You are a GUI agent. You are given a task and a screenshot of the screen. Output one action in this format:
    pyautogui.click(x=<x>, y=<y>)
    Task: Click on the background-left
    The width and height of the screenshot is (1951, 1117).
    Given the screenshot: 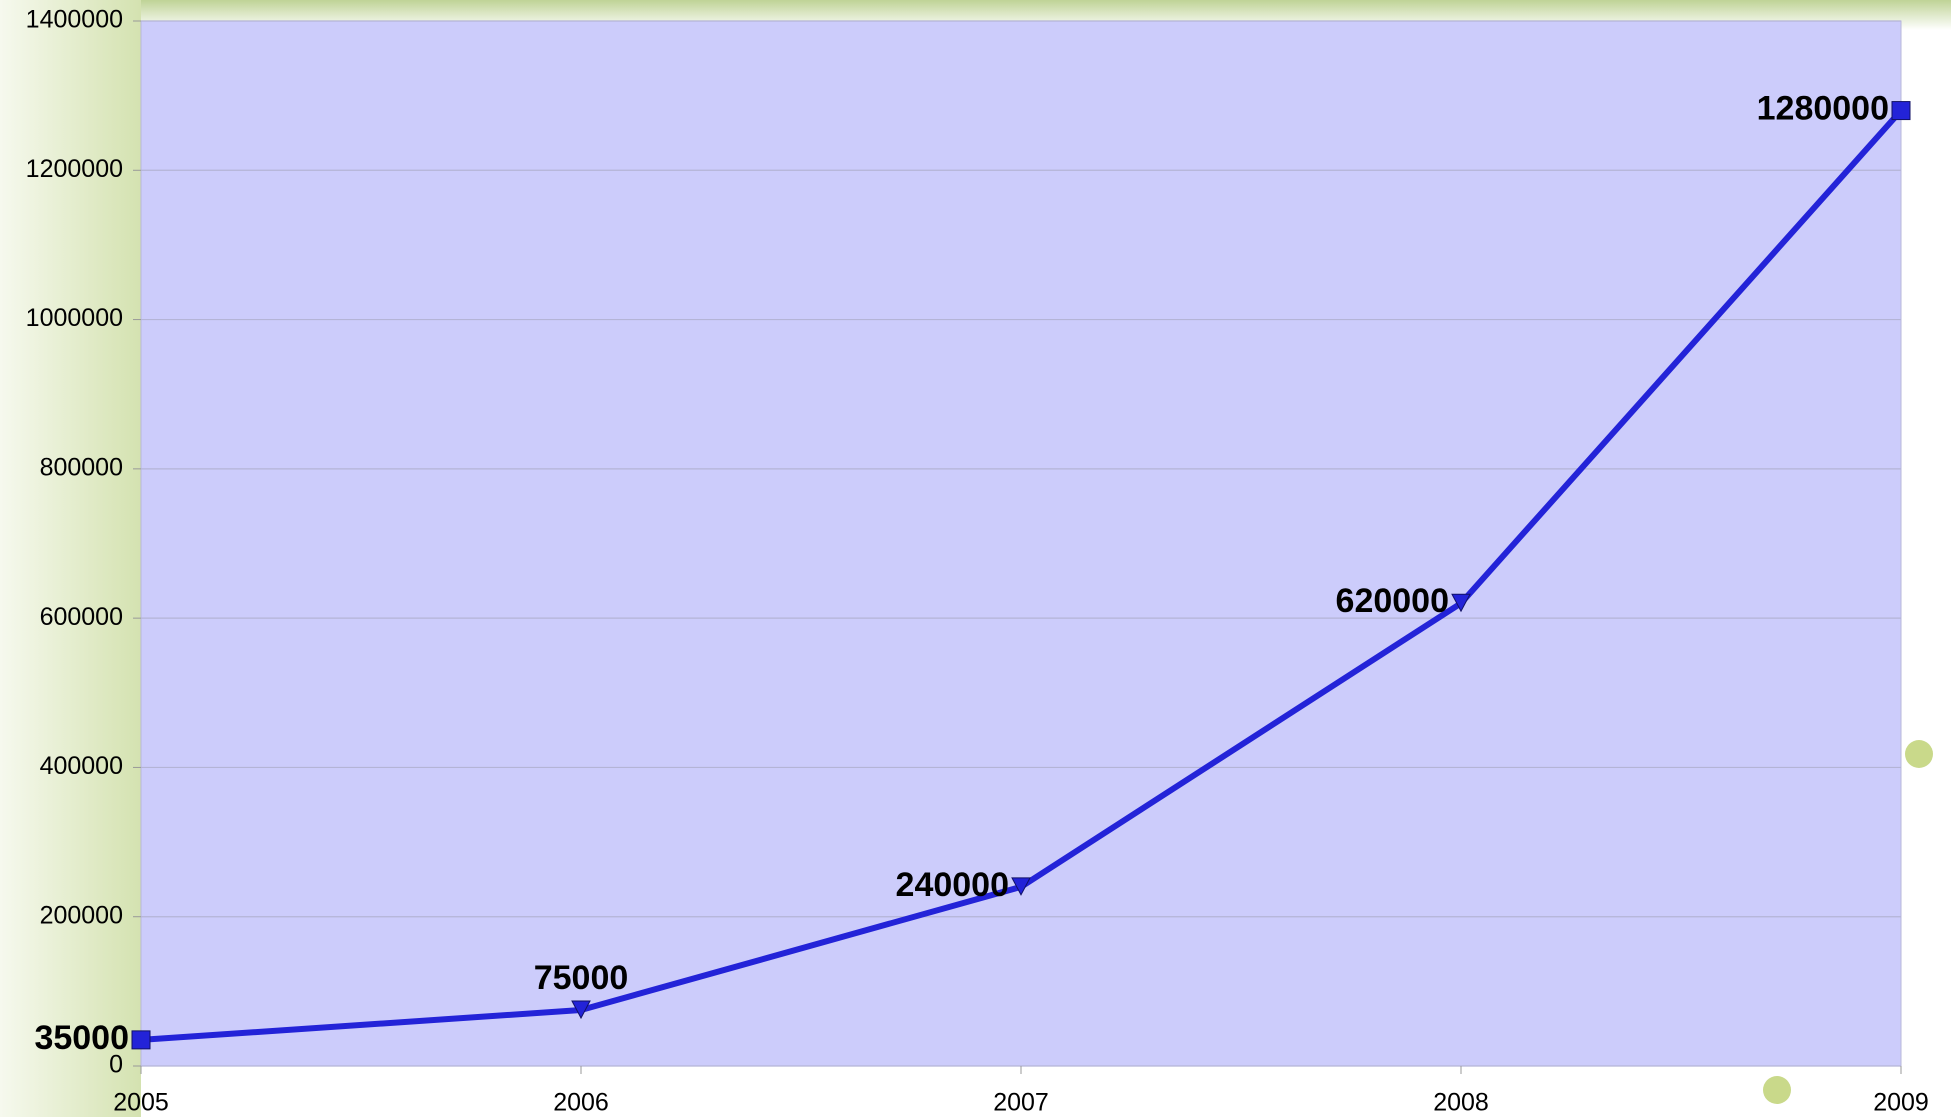 What is the action you would take?
    pyautogui.click(x=70, y=558)
    